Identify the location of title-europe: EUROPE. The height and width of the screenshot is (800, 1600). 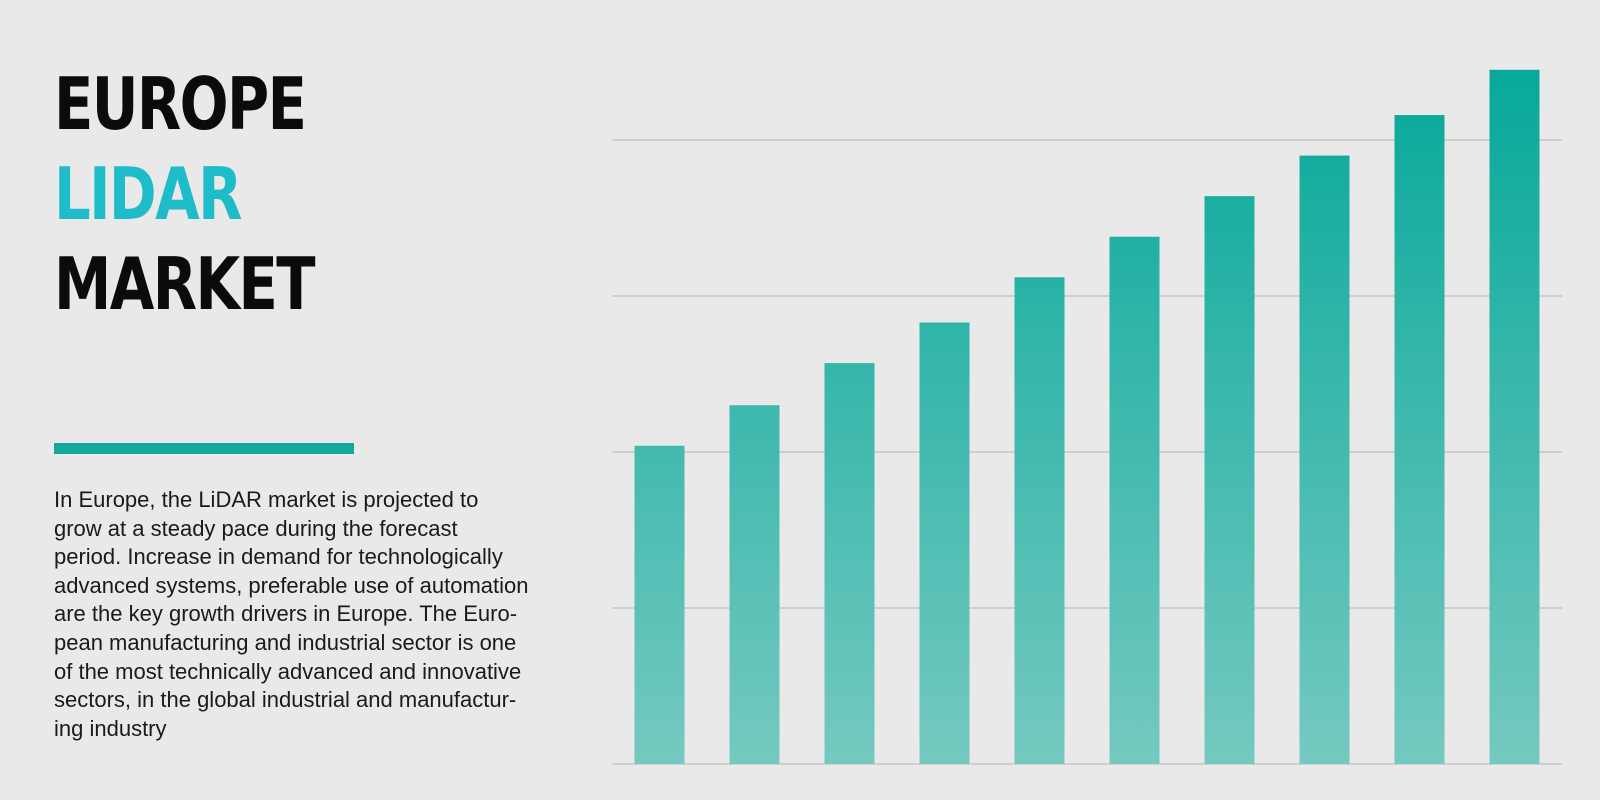
(180, 104).